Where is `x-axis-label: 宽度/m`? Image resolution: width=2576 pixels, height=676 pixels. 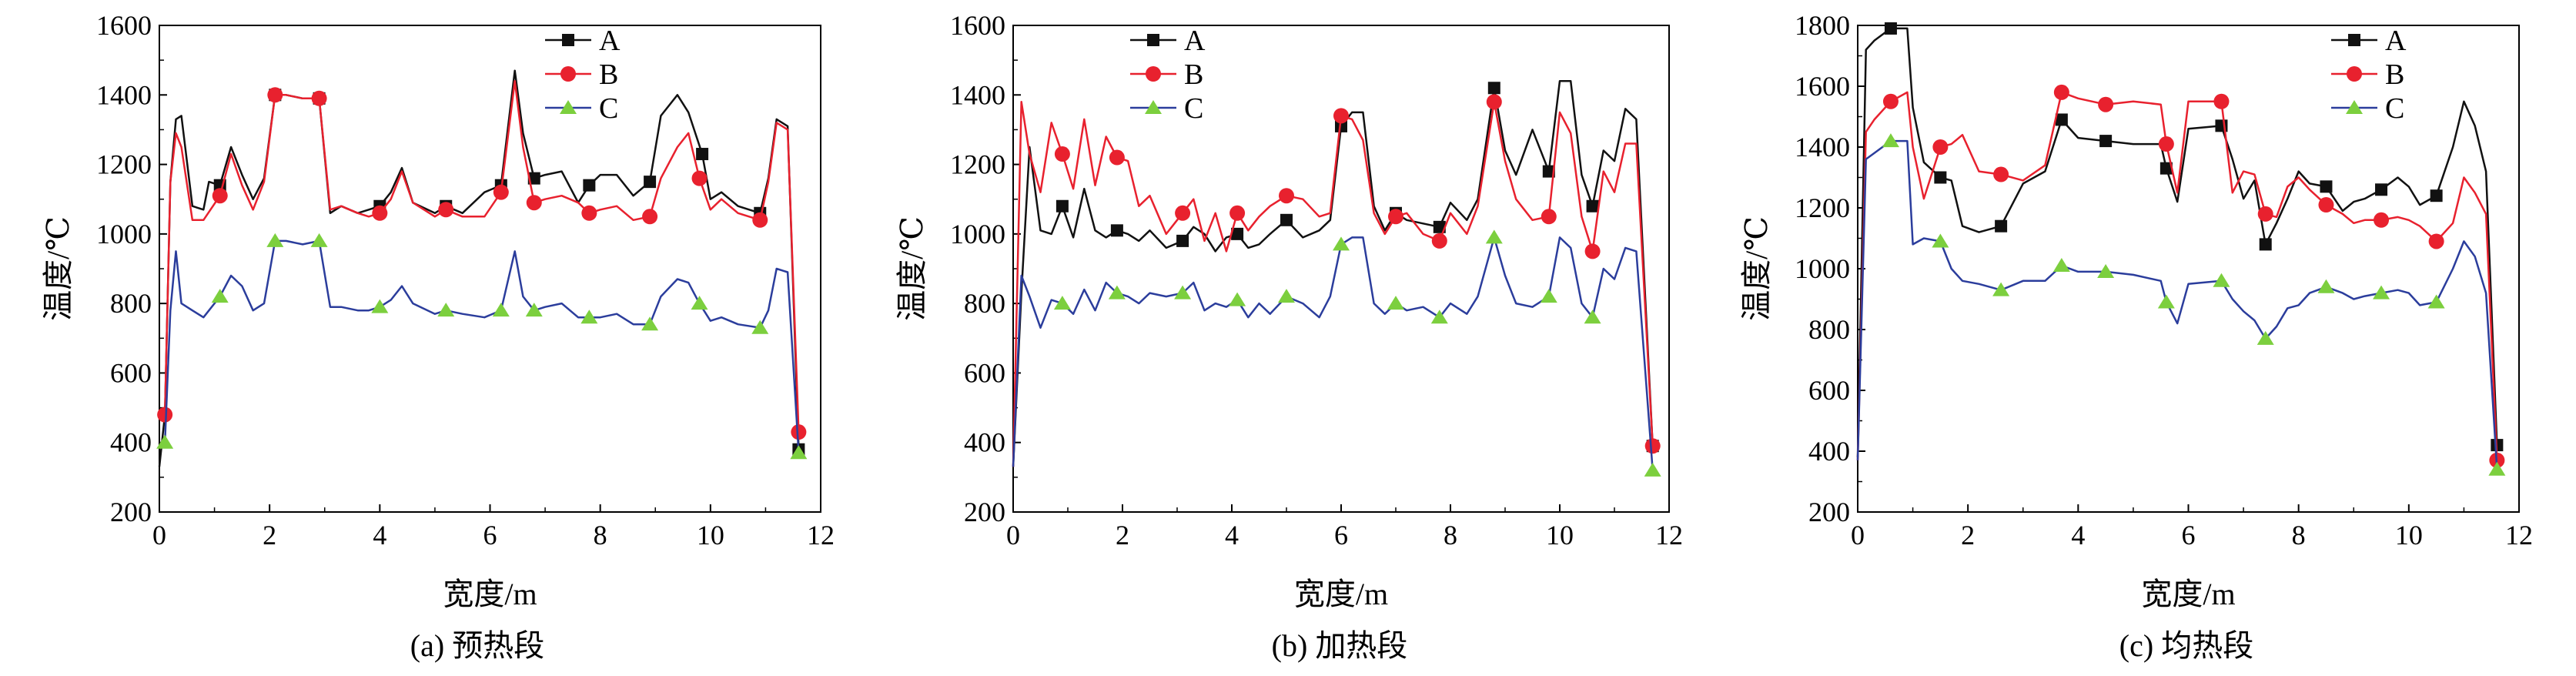 x-axis-label: 宽度/m is located at coordinates (490, 594).